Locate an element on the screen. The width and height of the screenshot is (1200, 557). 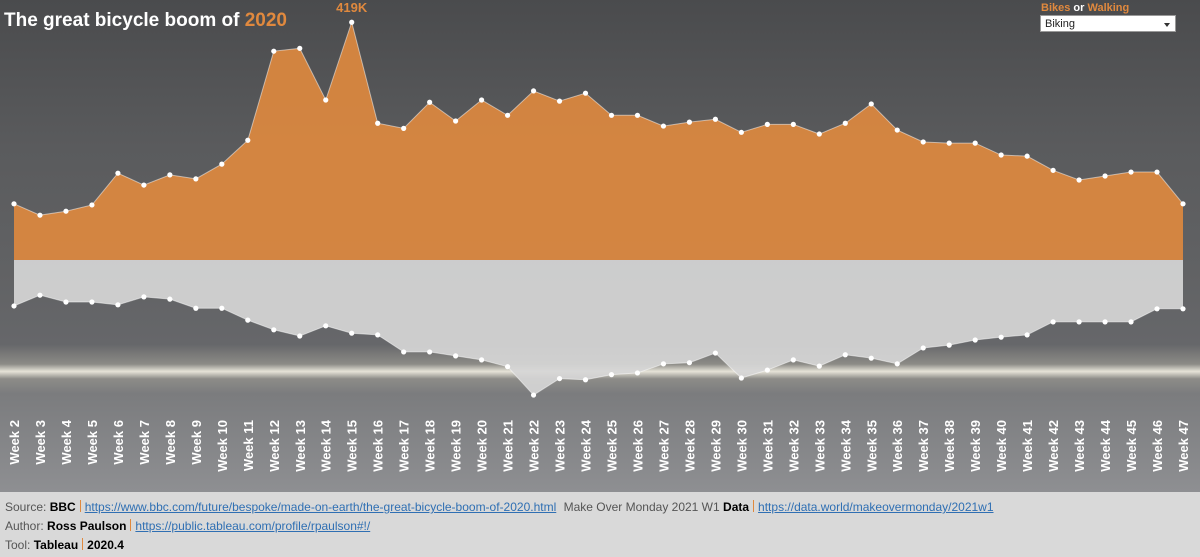
x-tick-label: Week 19 is located at coordinates (456, 446).